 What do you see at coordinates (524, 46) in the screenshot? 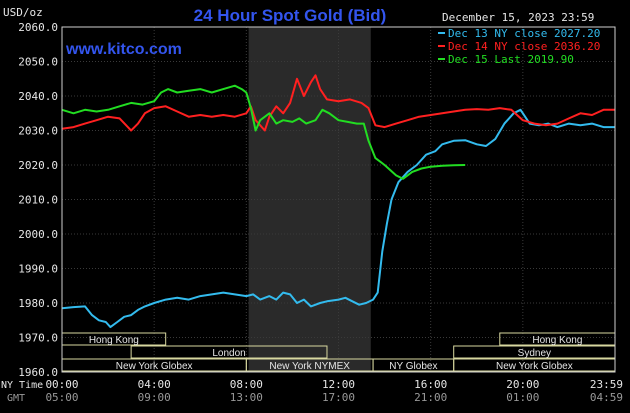
I see `legend-entry: Dec 14 NY close 2036.20` at bounding box center [524, 46].